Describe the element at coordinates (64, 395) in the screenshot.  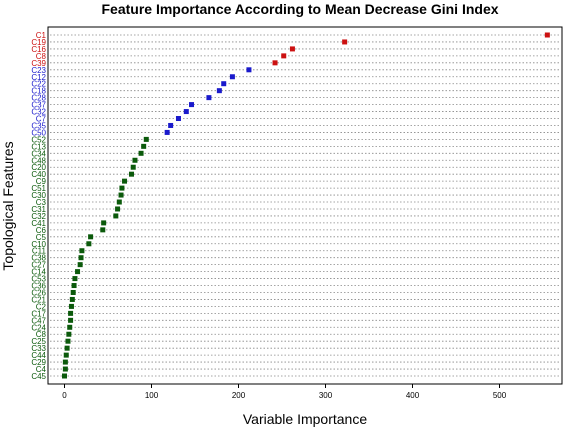
I see `x-tick-label: 0` at that location.